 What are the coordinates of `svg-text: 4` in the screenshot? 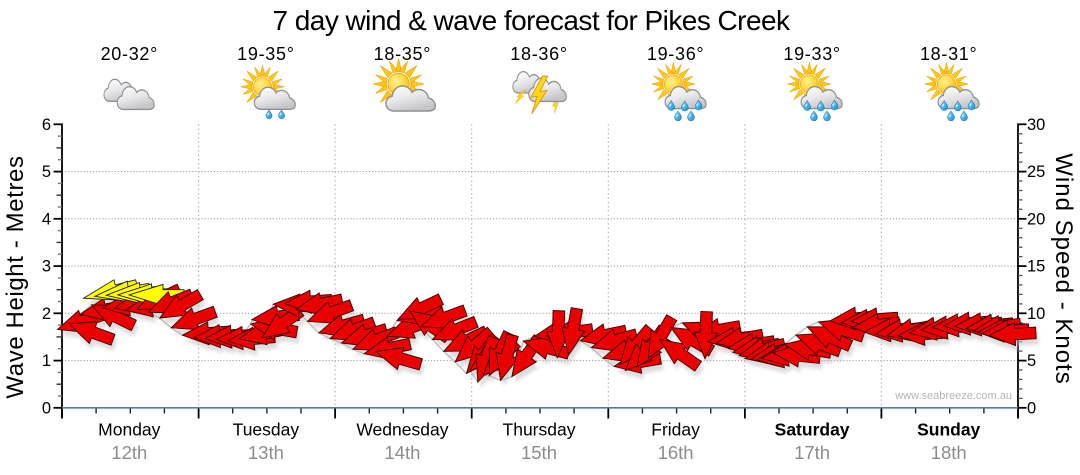 It's located at (46, 219).